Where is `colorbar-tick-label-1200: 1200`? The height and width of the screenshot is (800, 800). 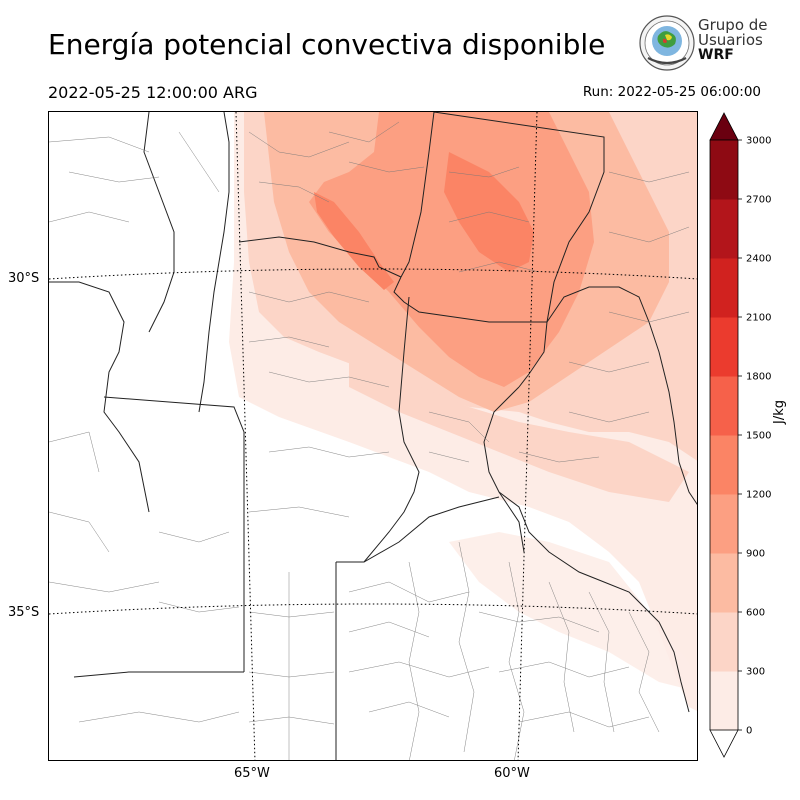 colorbar-tick-label-1200: 1200 is located at coordinates (758, 495).